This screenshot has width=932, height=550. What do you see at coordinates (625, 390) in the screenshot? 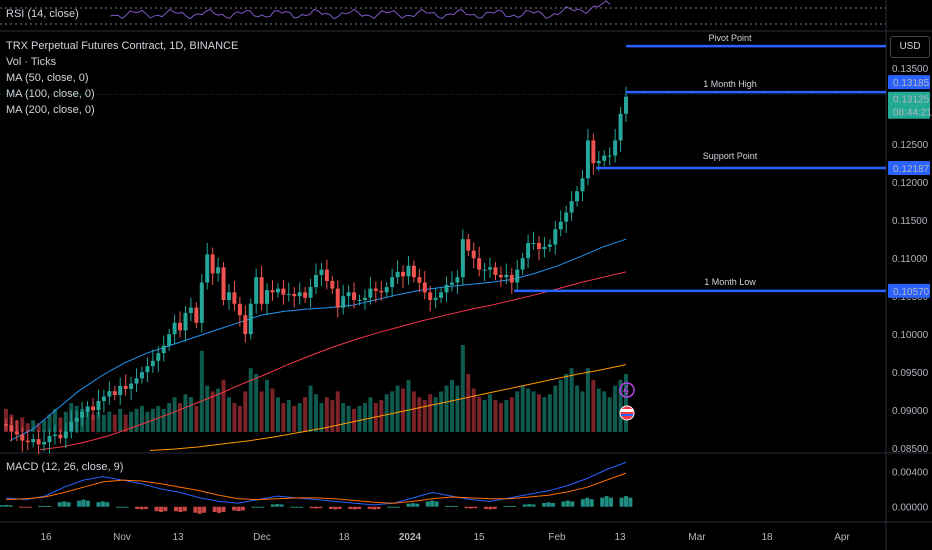
I see `lightning-icon` at bounding box center [625, 390].